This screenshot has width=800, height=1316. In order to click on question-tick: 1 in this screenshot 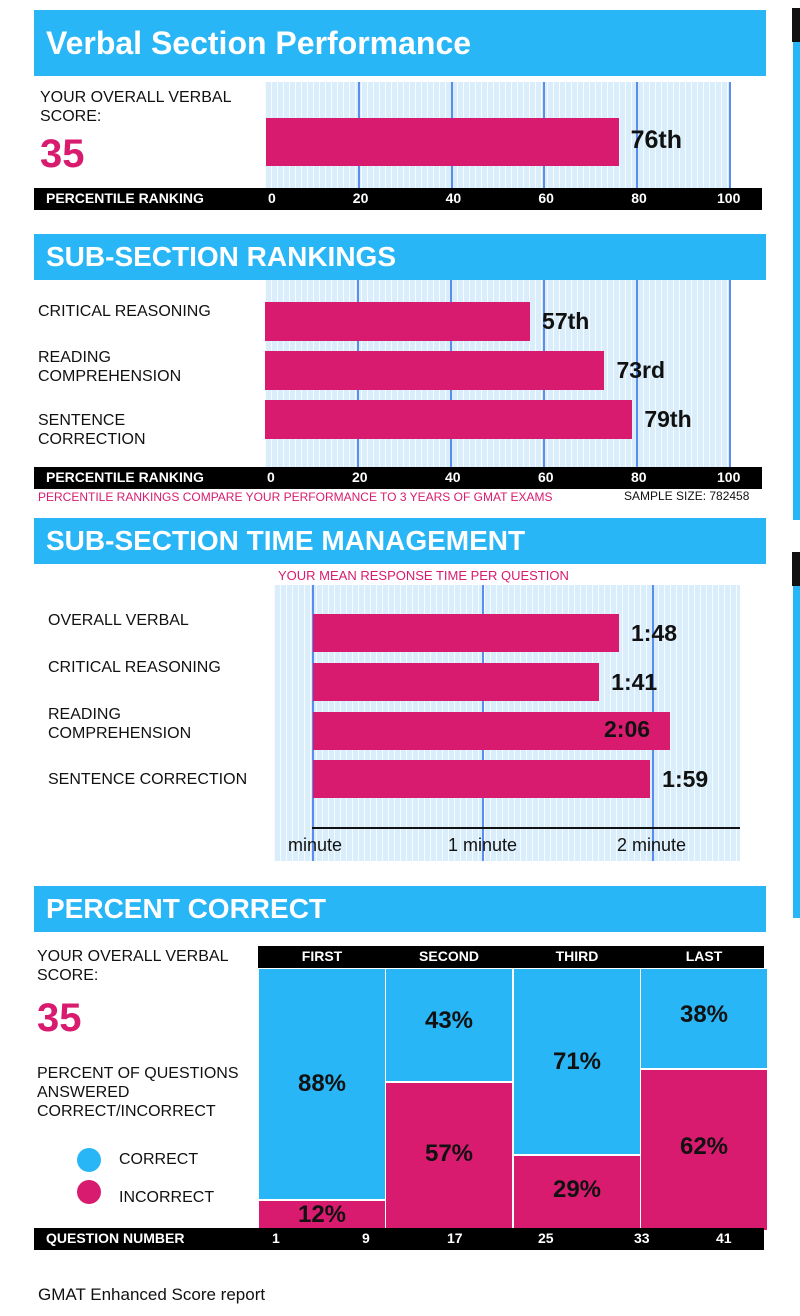, I will do `click(276, 1238)`.